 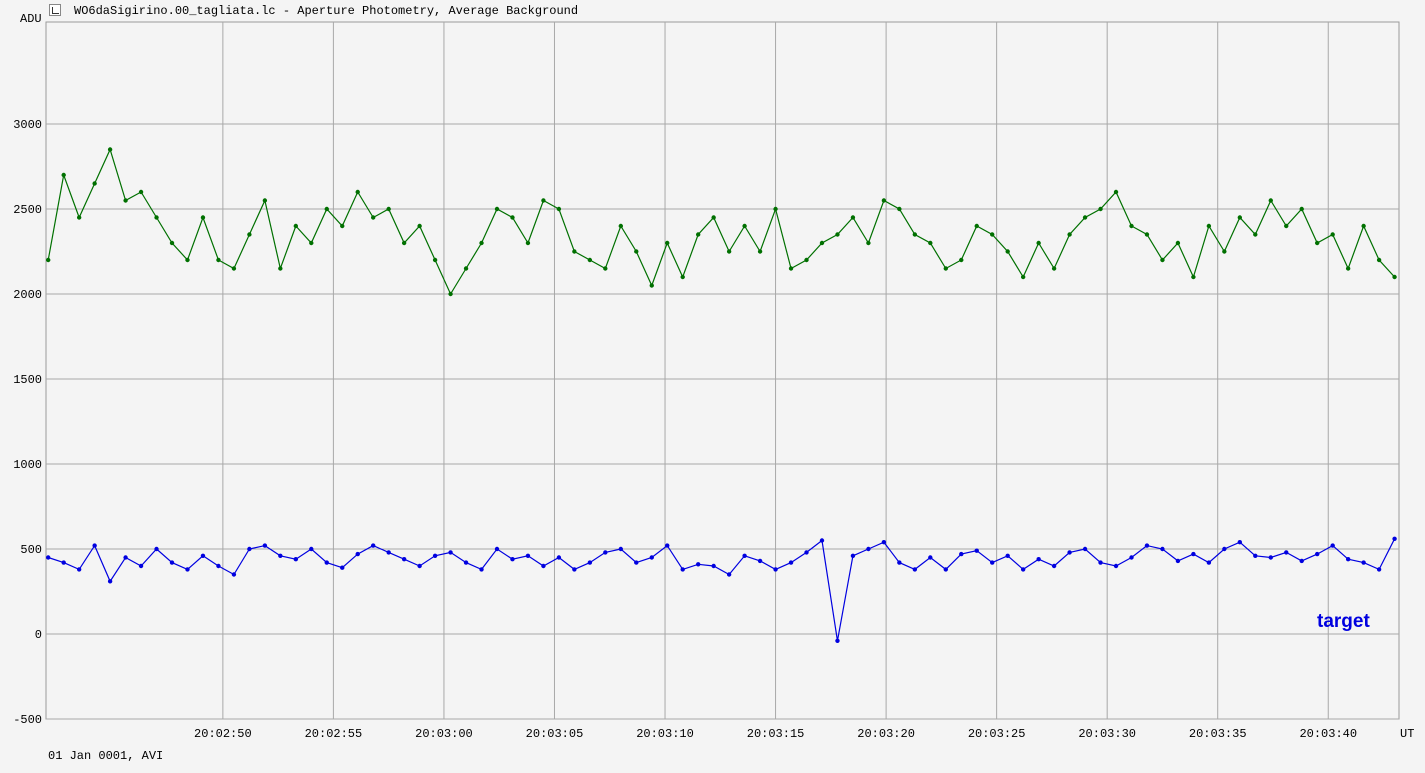 What do you see at coordinates (555, 734) in the screenshot?
I see `x-tick-label: 20:03:05` at bounding box center [555, 734].